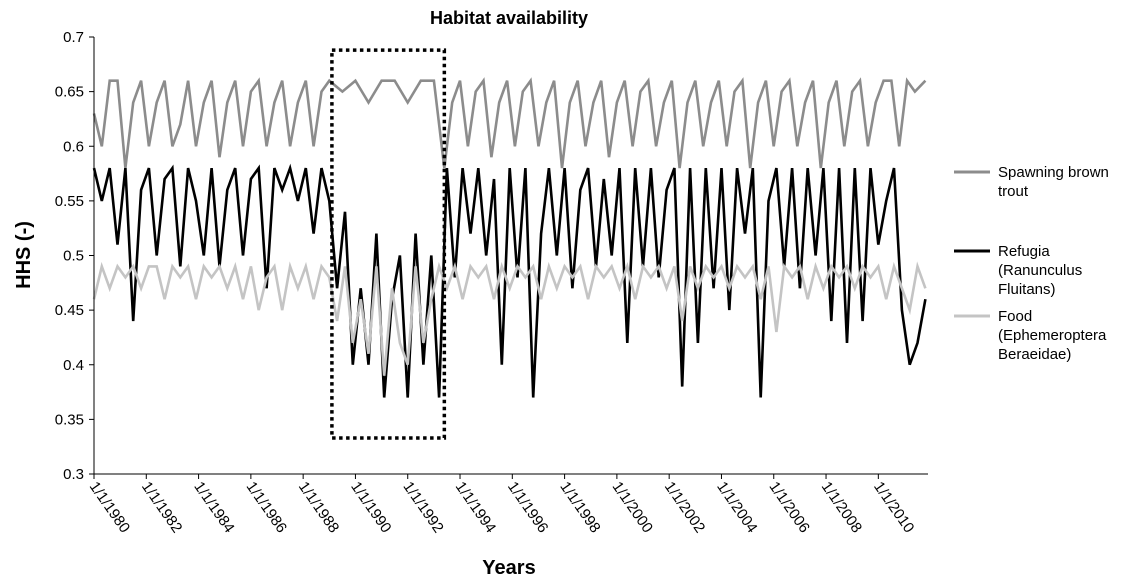 The image size is (1138, 581). Describe the element at coordinates (73, 365) in the screenshot. I see `y-tick-label: 0.4` at that location.